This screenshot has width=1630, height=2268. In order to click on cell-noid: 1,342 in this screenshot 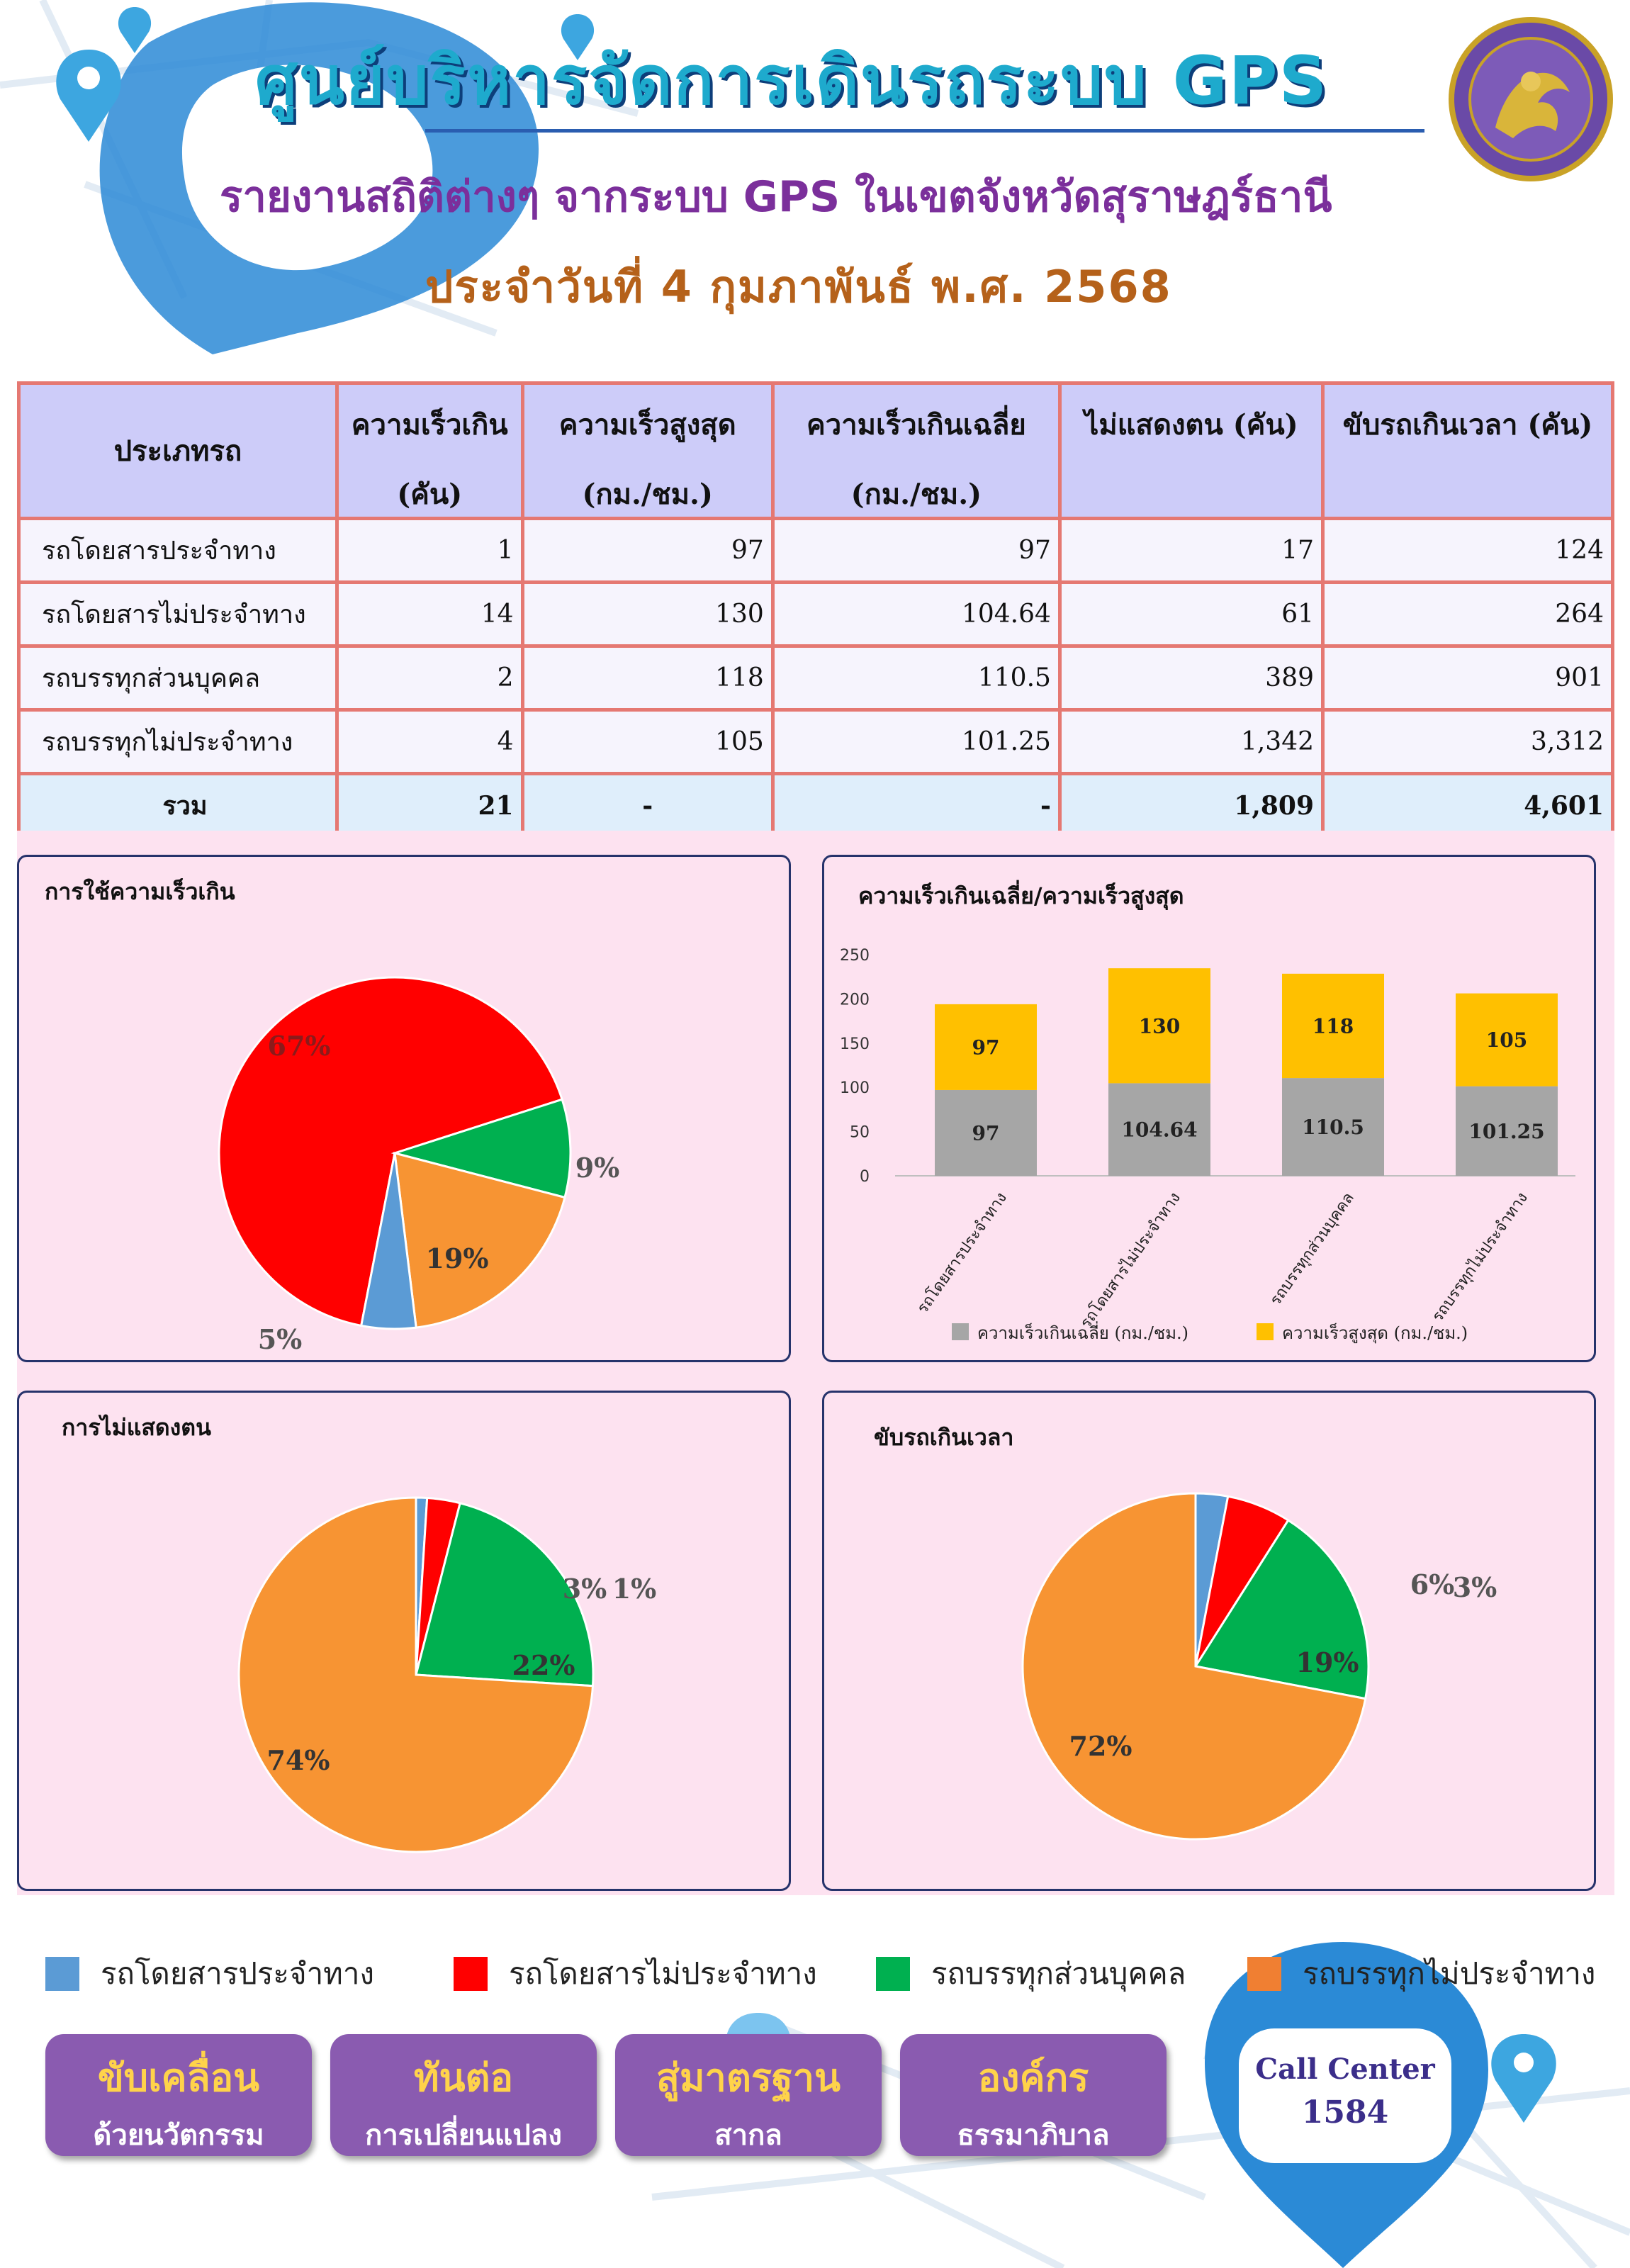, I will do `click(1191, 741)`.